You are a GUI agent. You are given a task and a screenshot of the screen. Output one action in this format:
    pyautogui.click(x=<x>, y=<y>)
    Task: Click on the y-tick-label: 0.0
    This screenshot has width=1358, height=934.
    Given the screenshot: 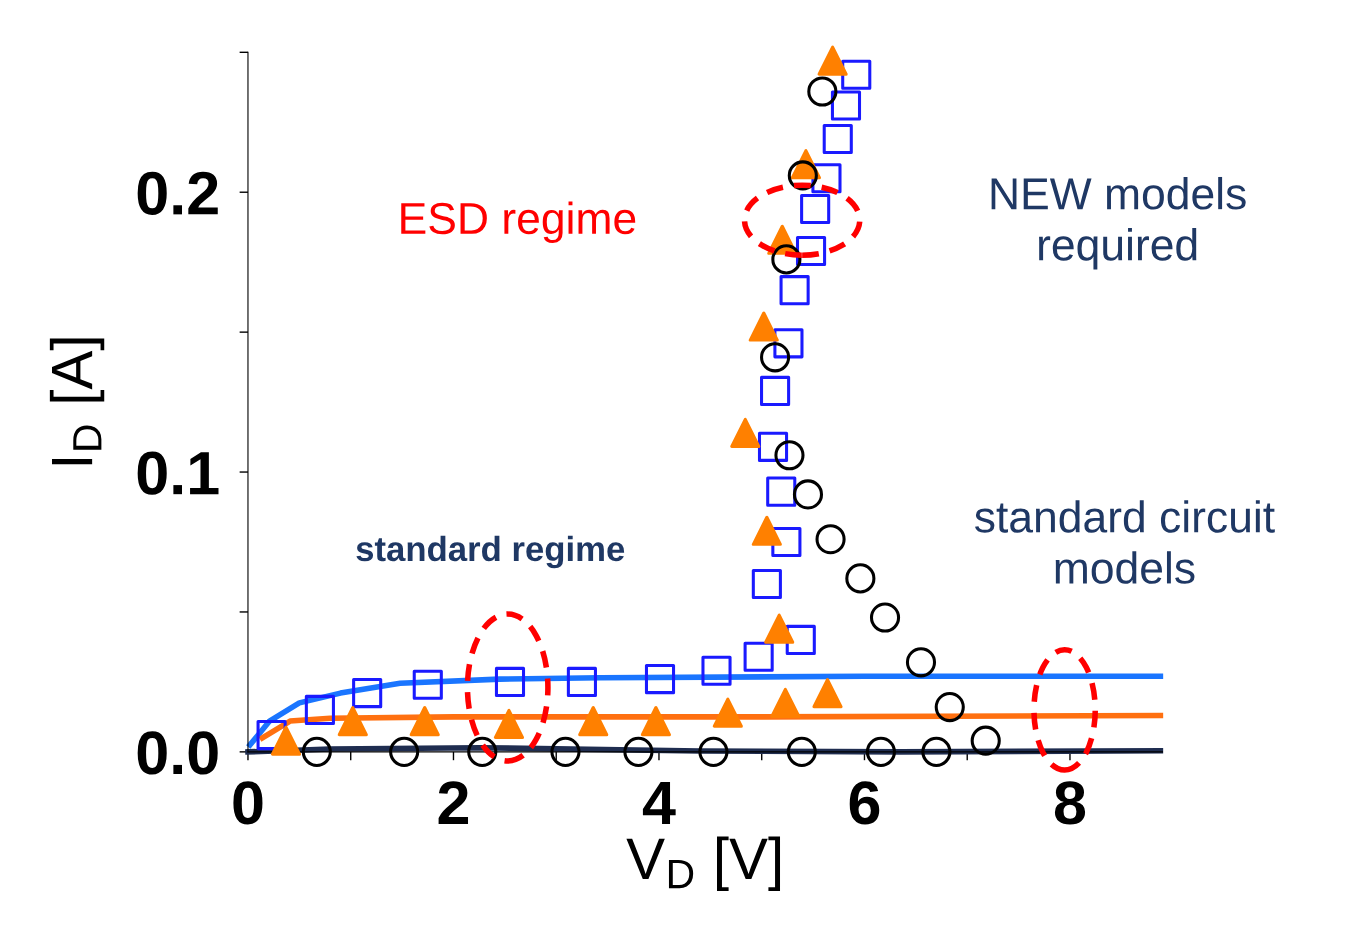 What is the action you would take?
    pyautogui.click(x=177, y=753)
    